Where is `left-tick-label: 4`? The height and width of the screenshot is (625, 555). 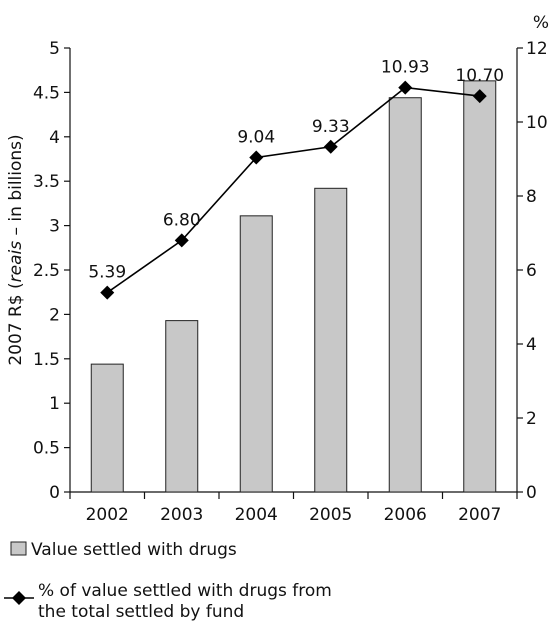 left-tick-label: 4 is located at coordinates (54, 138).